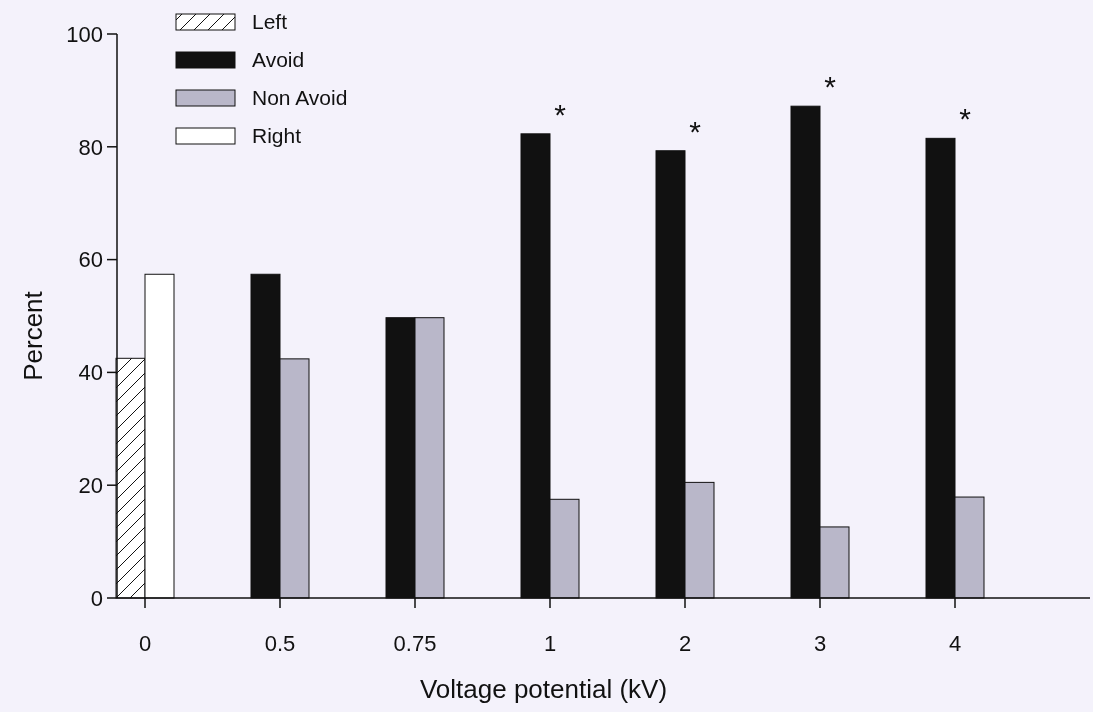  What do you see at coordinates (90, 485) in the screenshot?
I see `y-tick-label: 20` at bounding box center [90, 485].